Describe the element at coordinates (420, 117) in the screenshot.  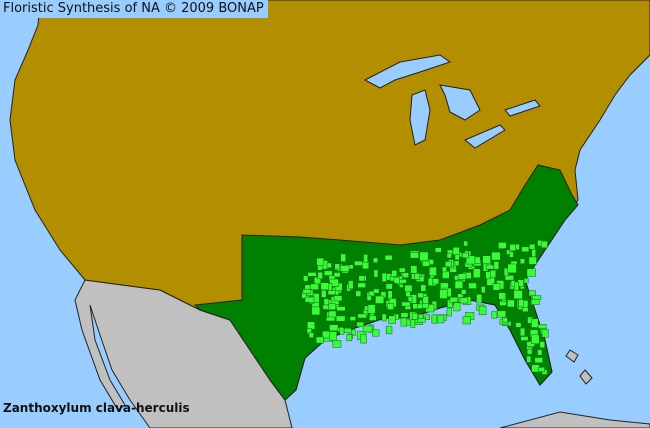
I see `lake-michigan` at that location.